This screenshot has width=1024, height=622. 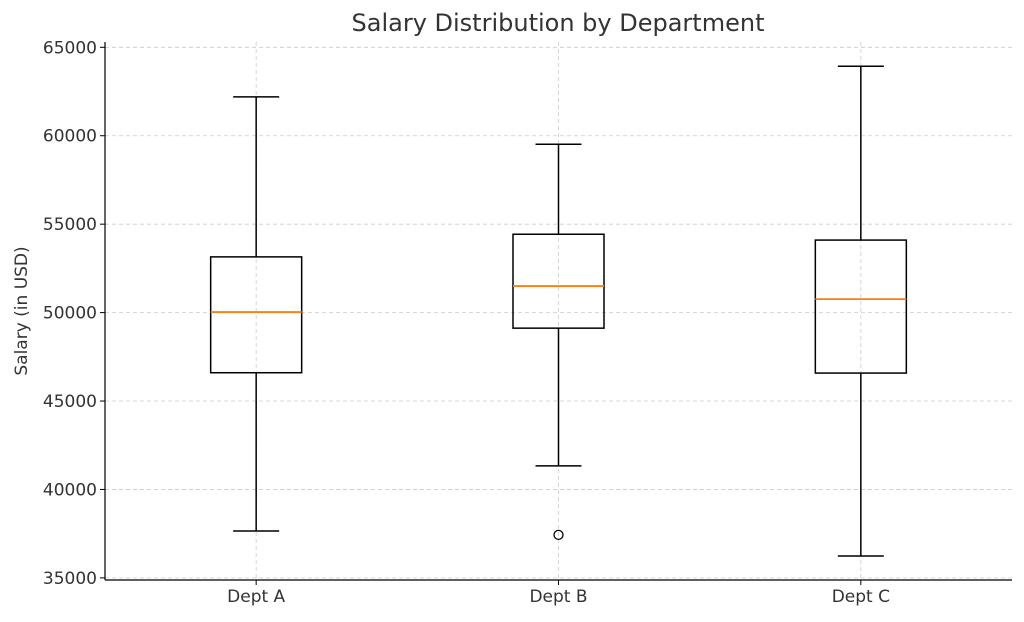 I want to click on y-tick-label: 40000, so click(x=70, y=490).